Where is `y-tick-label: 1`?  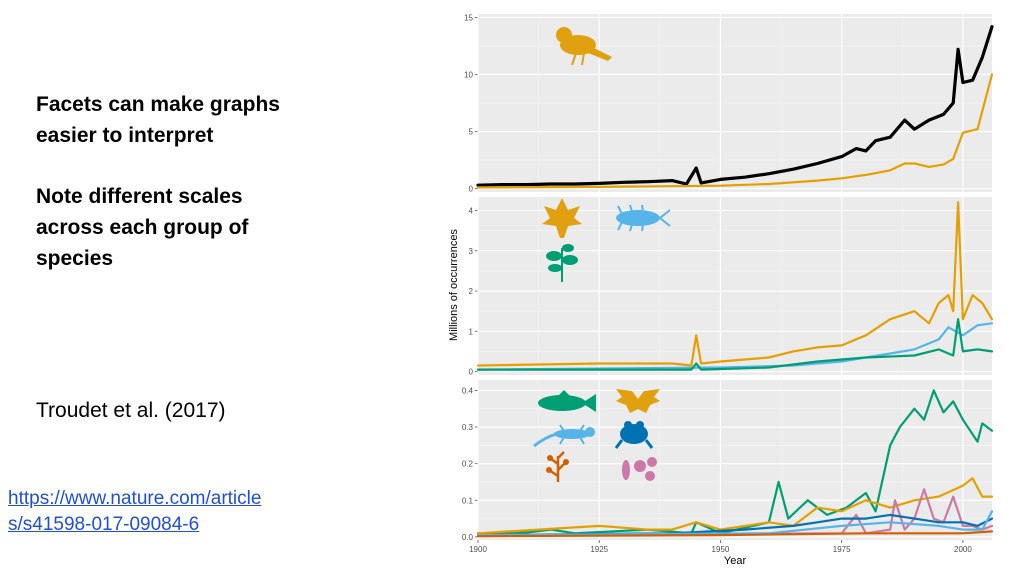
y-tick-label: 1 is located at coordinates (471, 331).